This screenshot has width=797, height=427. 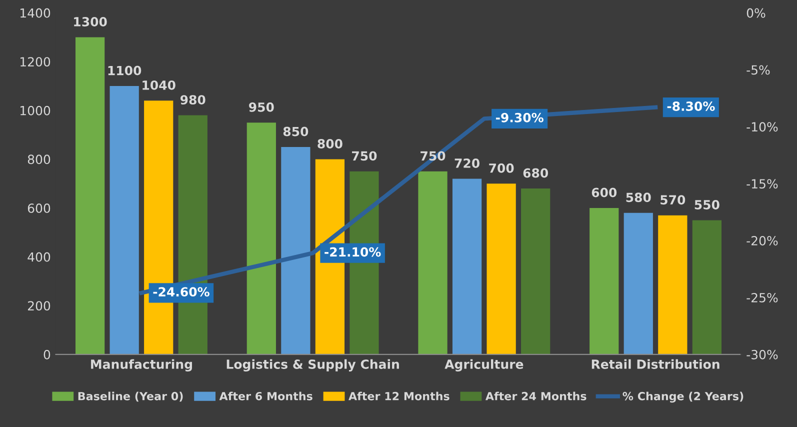 I want to click on data-label: 750, so click(x=364, y=156).